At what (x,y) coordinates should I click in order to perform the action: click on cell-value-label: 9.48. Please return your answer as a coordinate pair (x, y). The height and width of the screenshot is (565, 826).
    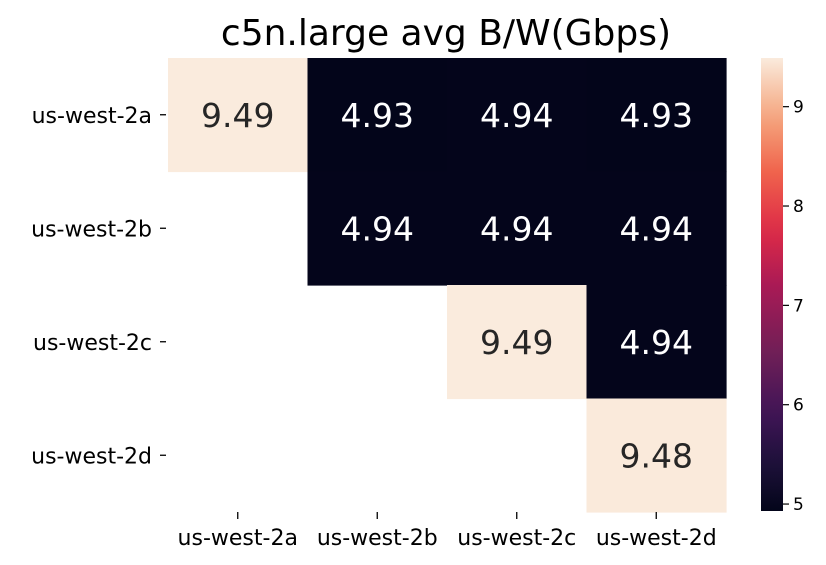
    Looking at the image, I should click on (656, 455).